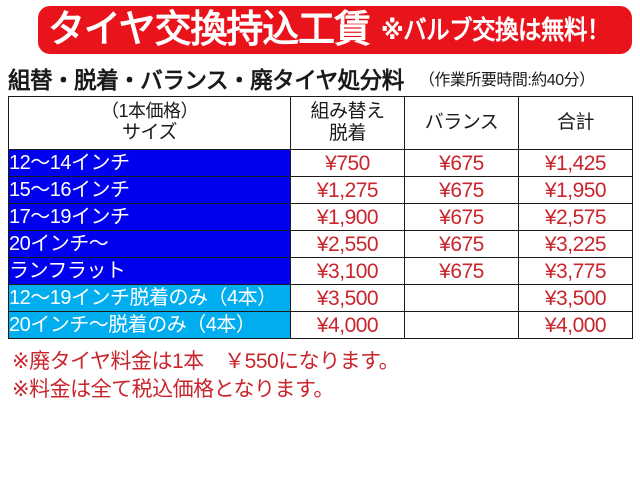 This screenshot has width=640, height=480. Describe the element at coordinates (347, 298) in the screenshot. I see `row-swap-price: ¥3,500` at that location.